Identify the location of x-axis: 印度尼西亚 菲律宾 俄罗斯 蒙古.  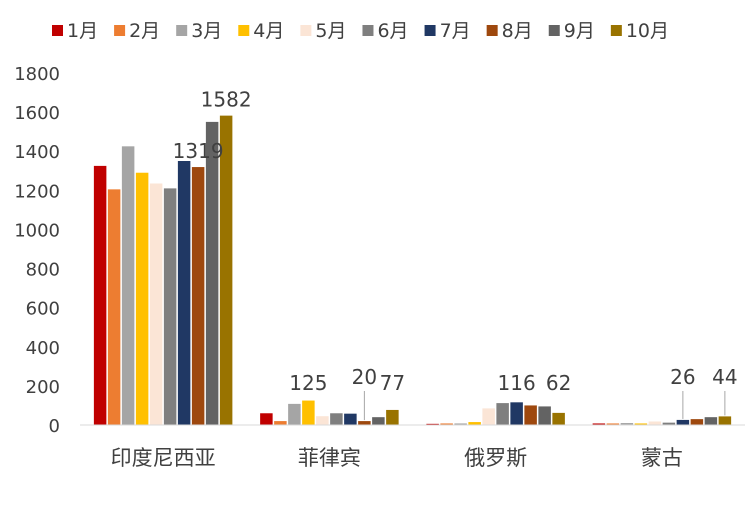
(397, 458).